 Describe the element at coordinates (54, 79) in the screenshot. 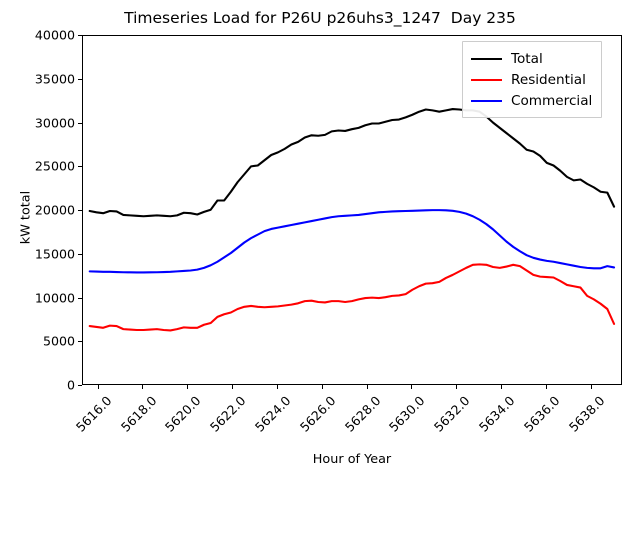

I see `y-tick-label: 35000` at that location.